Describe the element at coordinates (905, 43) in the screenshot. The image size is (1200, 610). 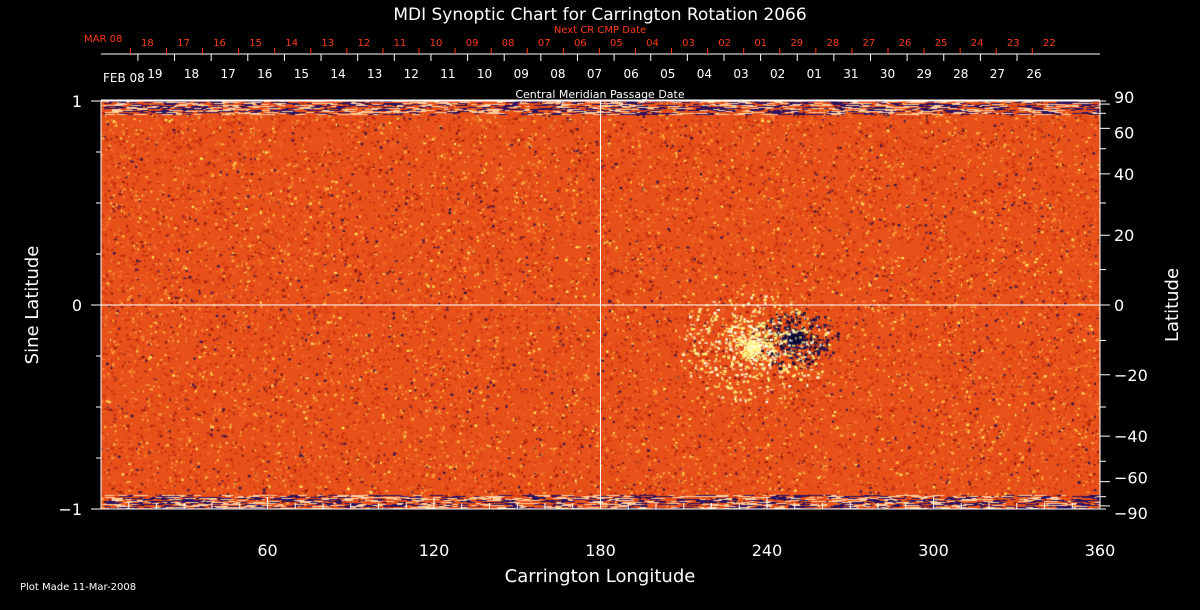
I see `next-cmp-date-label: 26` at that location.